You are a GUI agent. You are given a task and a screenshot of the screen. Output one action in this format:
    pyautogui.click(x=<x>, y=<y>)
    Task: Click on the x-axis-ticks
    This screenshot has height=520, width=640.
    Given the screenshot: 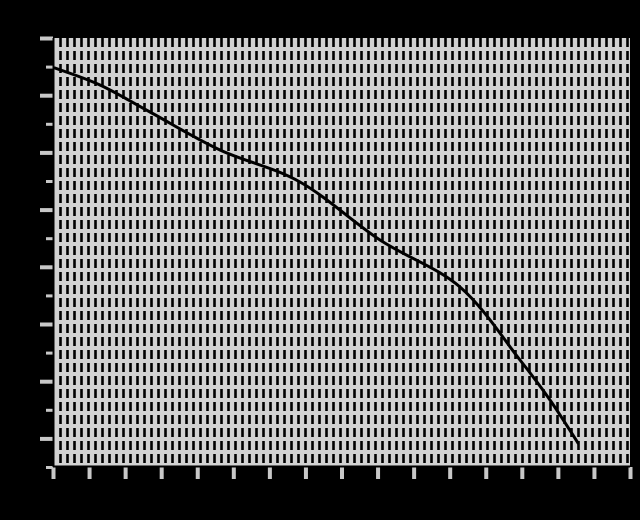 What is the action you would take?
    pyautogui.click(x=342, y=473)
    